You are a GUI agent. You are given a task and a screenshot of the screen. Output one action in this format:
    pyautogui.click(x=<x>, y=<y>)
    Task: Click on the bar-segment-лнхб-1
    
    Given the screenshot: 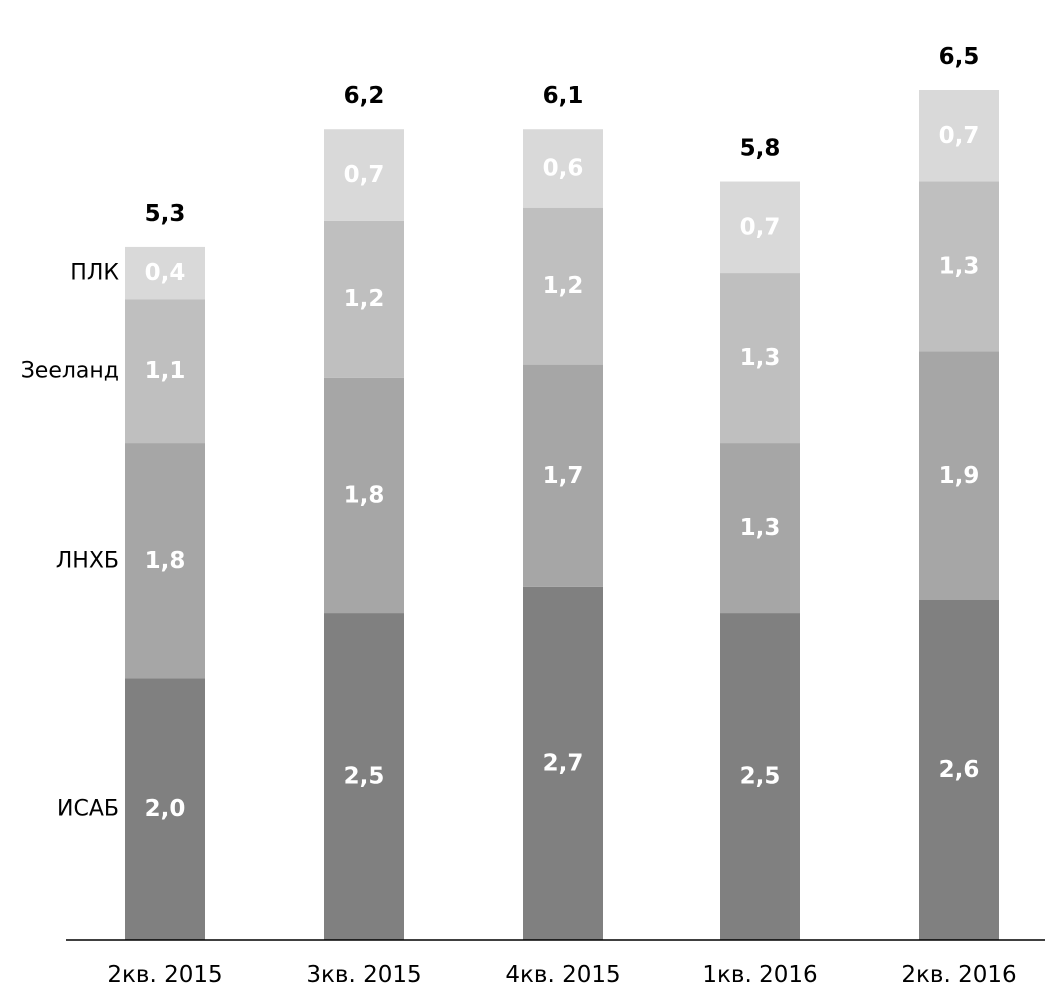 What is the action you would take?
    pyautogui.click(x=165, y=561)
    